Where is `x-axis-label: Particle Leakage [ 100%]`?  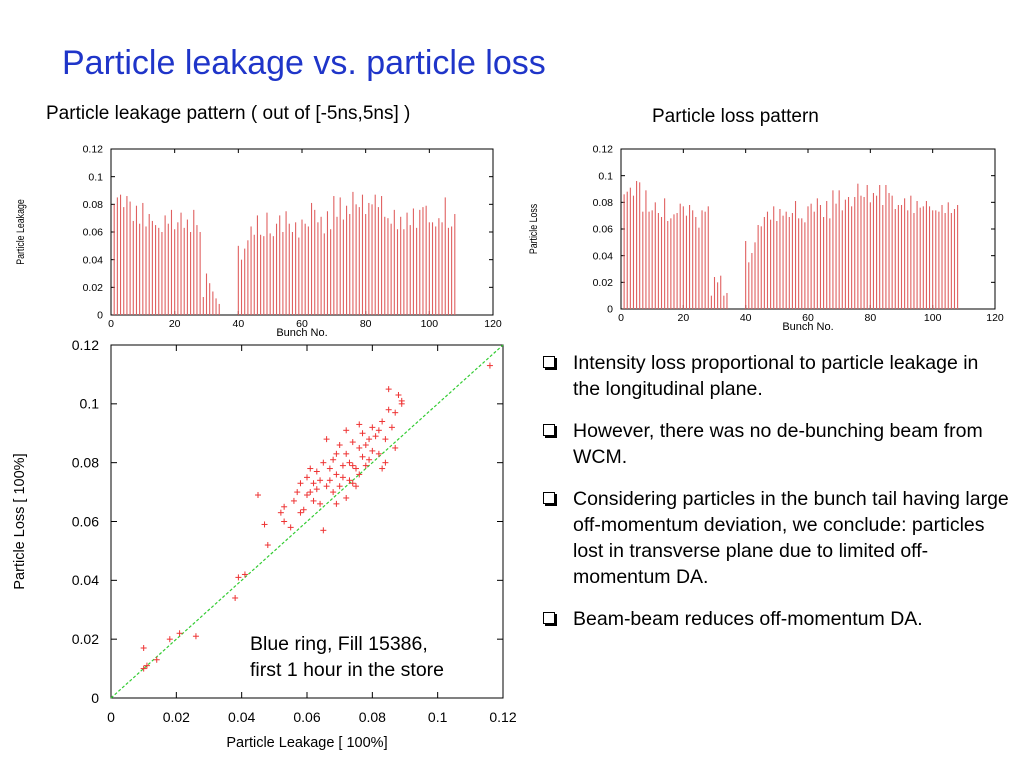 x-axis-label: Particle Leakage [ 100%] is located at coordinates (306, 743).